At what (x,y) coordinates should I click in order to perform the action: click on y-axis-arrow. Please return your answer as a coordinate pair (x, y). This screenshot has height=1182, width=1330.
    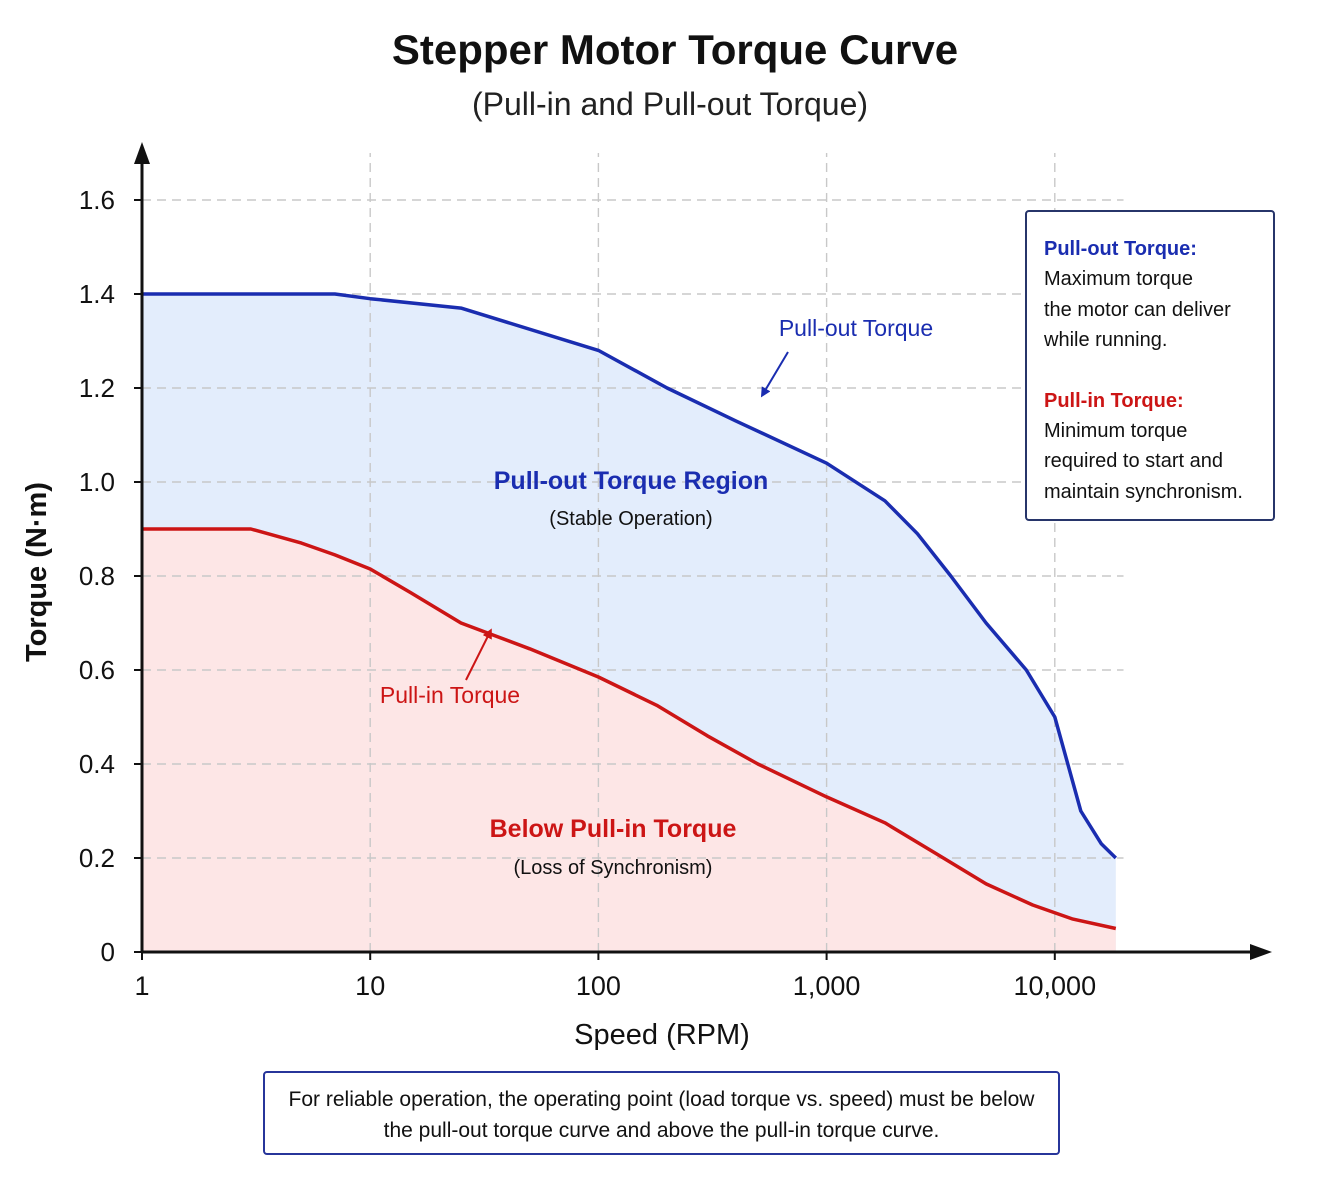
    Looking at the image, I should click on (142, 153).